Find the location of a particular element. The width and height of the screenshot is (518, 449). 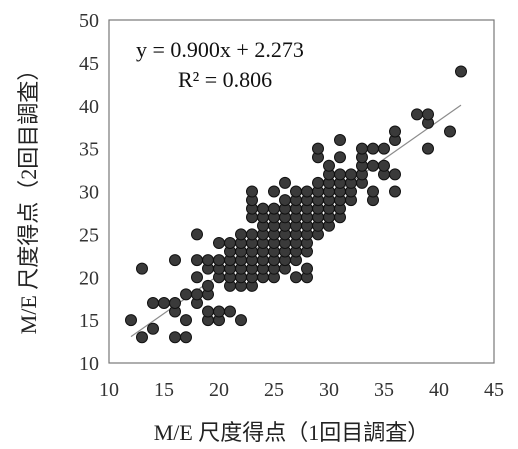

y-tick-label: 25 is located at coordinates (89, 235).